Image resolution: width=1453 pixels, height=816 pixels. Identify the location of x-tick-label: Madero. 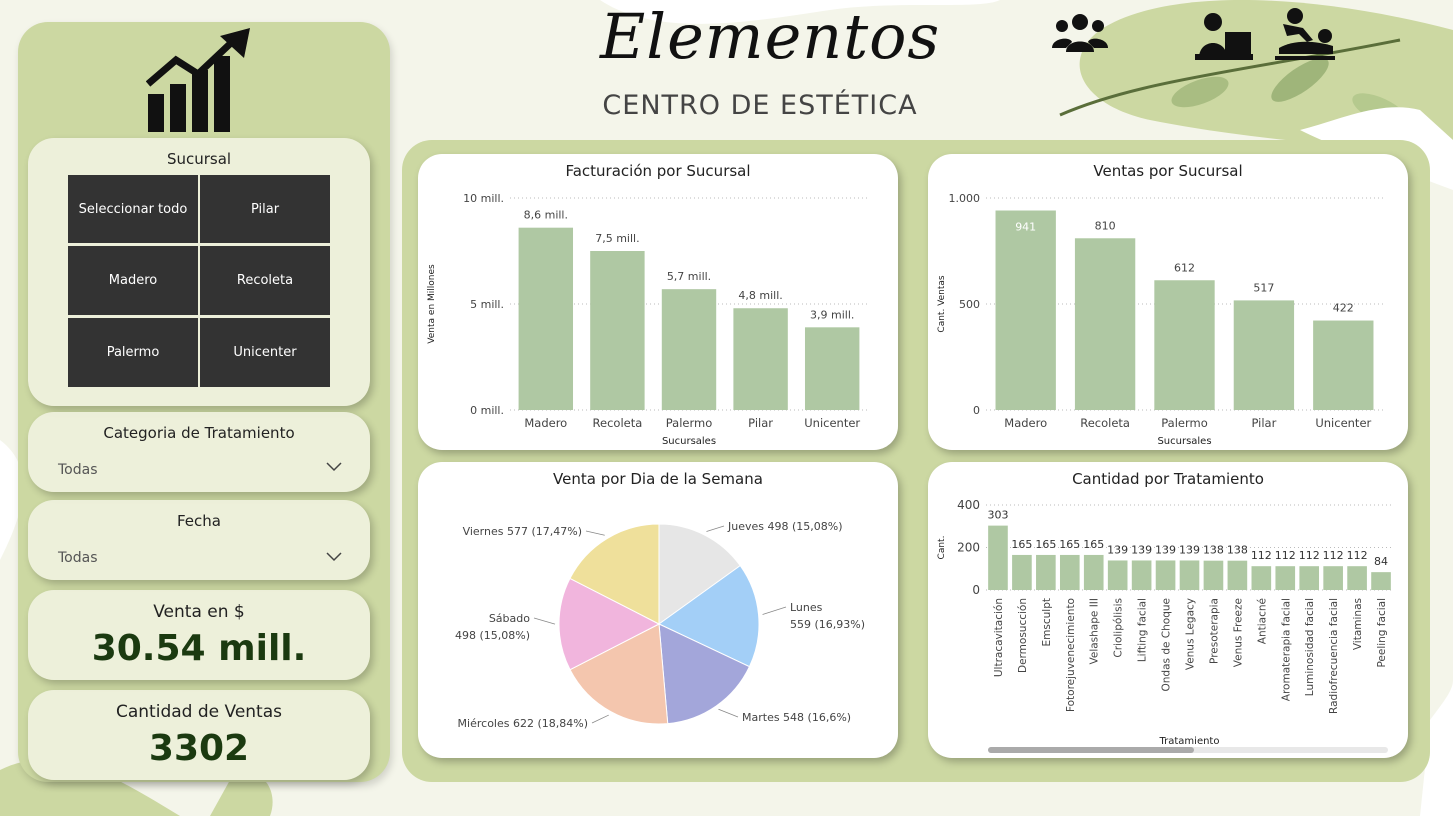
(1025, 423).